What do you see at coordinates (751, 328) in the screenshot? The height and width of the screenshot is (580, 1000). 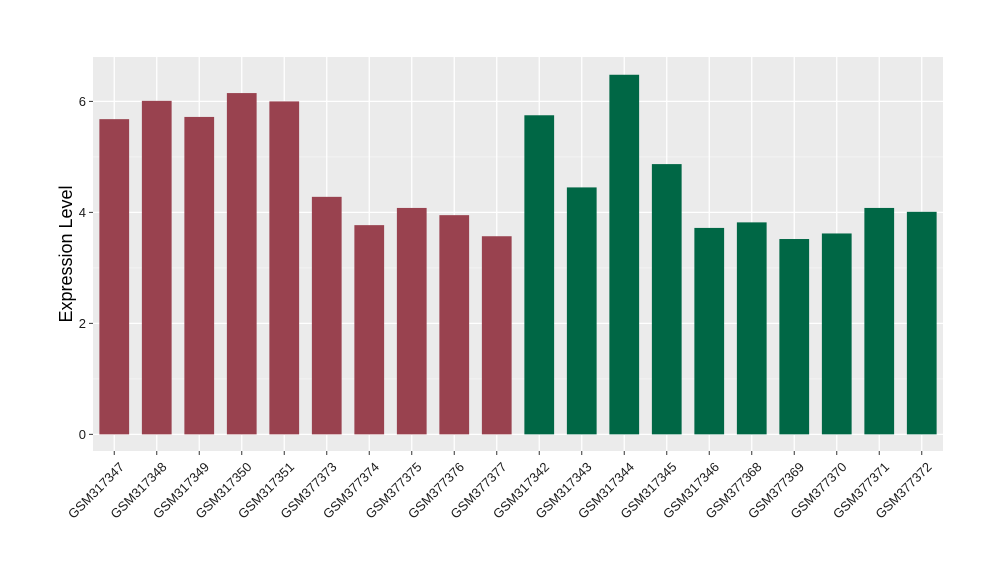 I see `bar-GSM377368` at bounding box center [751, 328].